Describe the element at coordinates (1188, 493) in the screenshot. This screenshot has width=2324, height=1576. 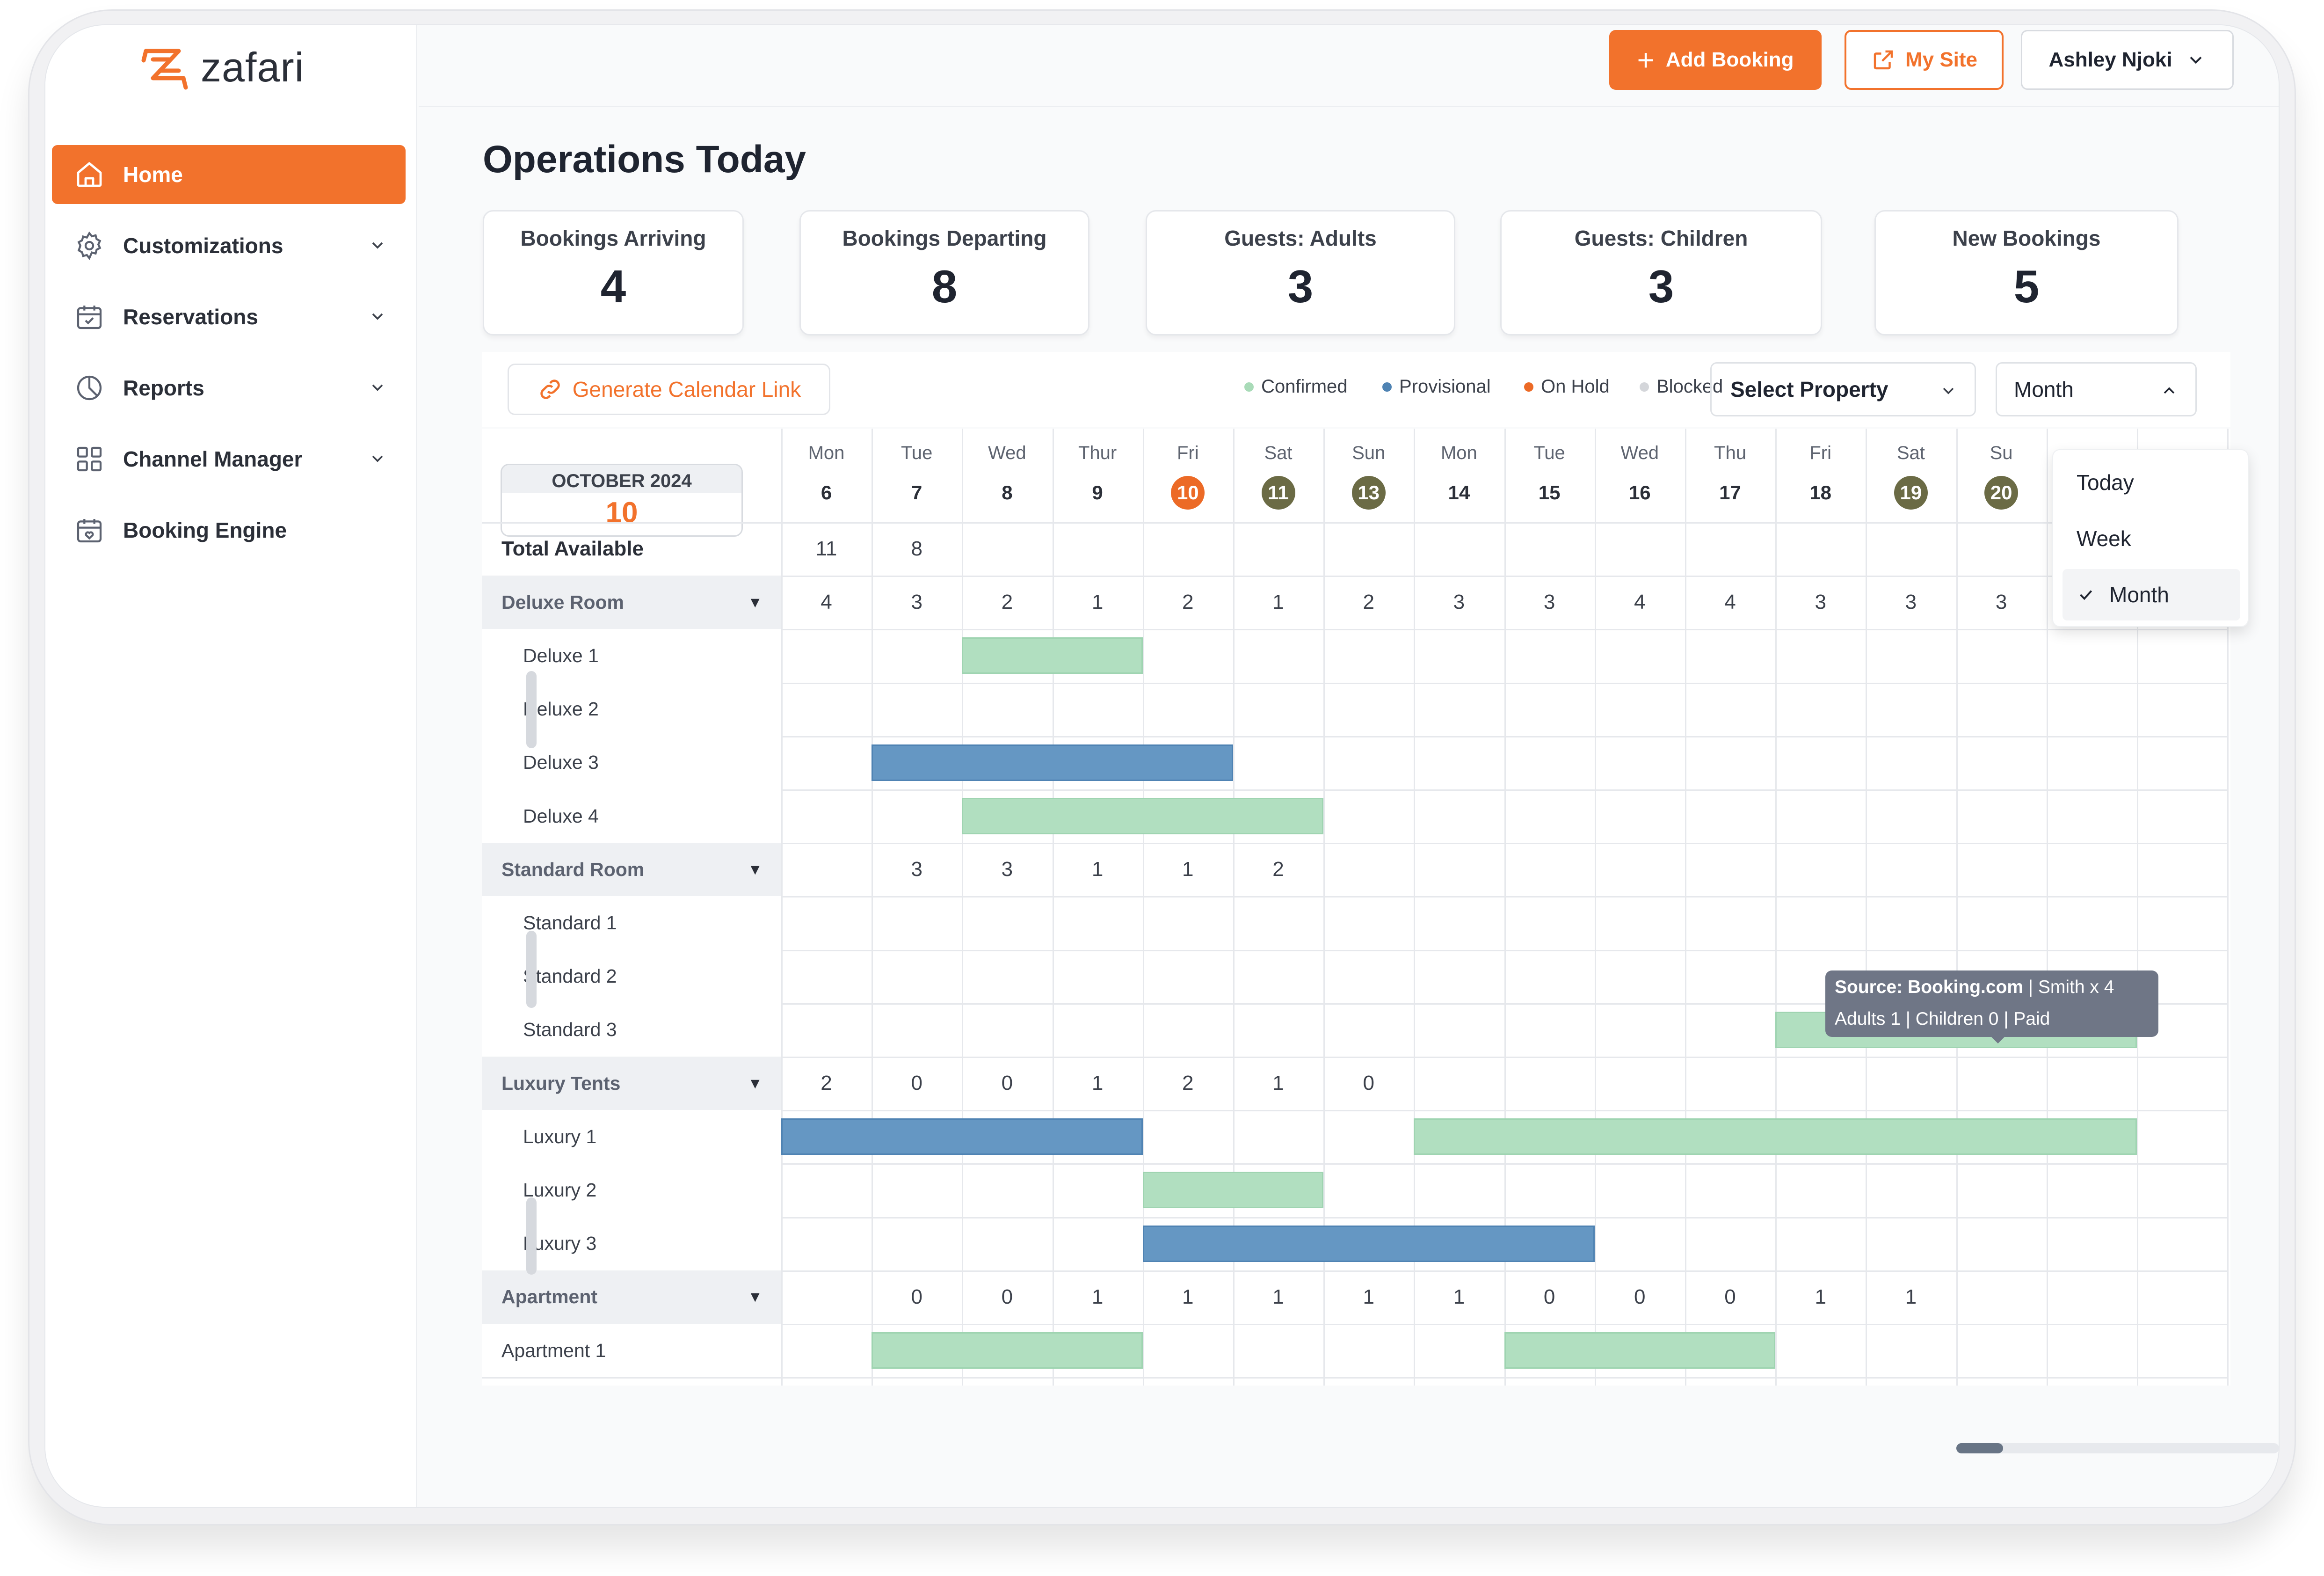
I see `day-number: 10` at that location.